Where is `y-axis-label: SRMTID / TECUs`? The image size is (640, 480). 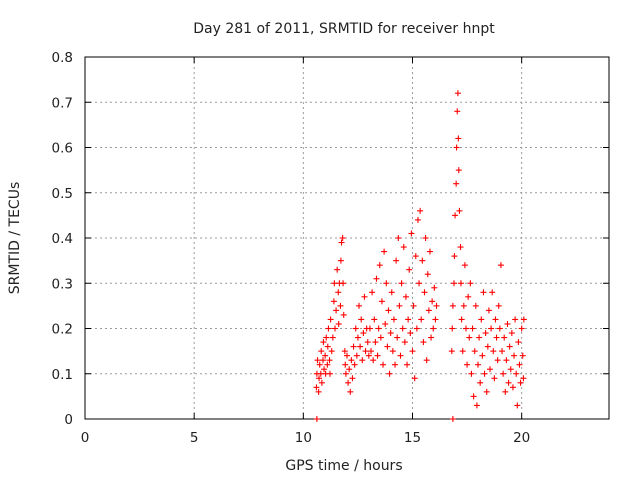 y-axis-label: SRMTID / TECUs is located at coordinates (15, 238).